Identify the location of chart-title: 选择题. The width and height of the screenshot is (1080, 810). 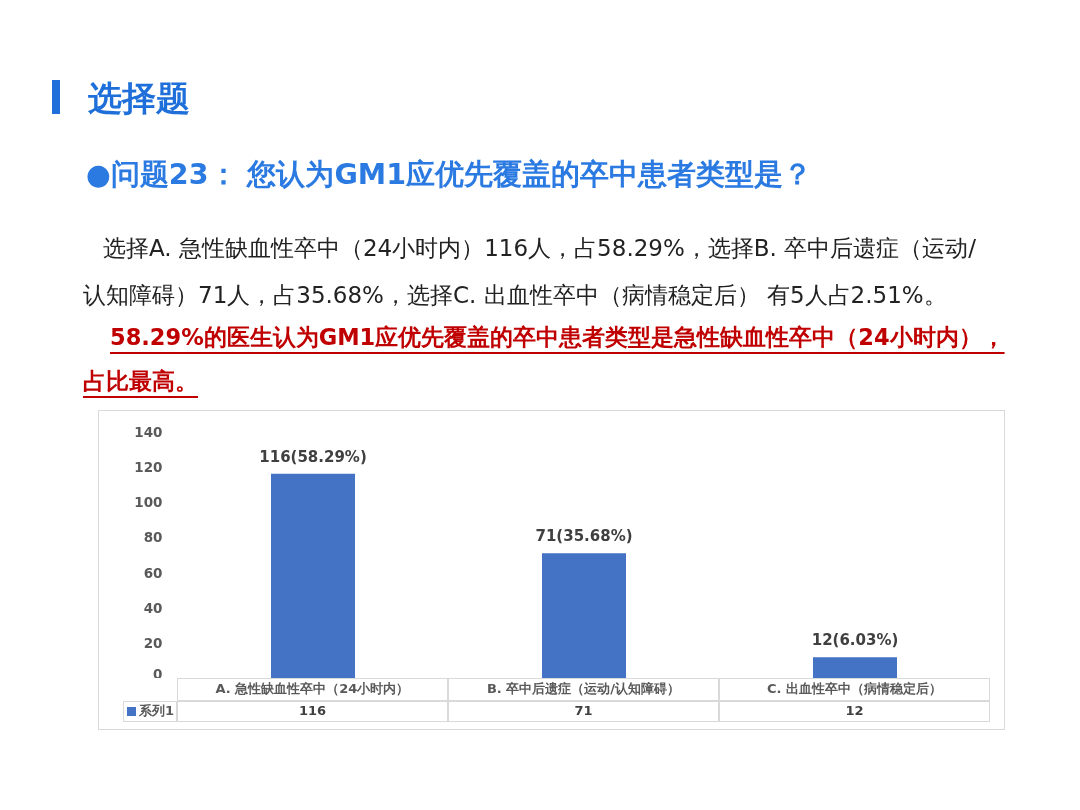
(139, 98).